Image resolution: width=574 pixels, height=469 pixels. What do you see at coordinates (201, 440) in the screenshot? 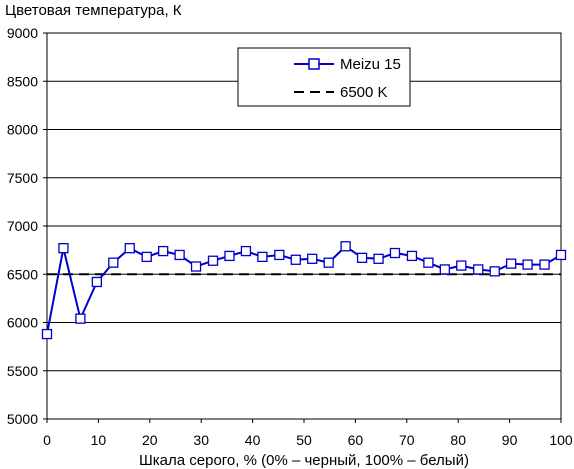
I see `x-tick-label-30: 30` at bounding box center [201, 440].